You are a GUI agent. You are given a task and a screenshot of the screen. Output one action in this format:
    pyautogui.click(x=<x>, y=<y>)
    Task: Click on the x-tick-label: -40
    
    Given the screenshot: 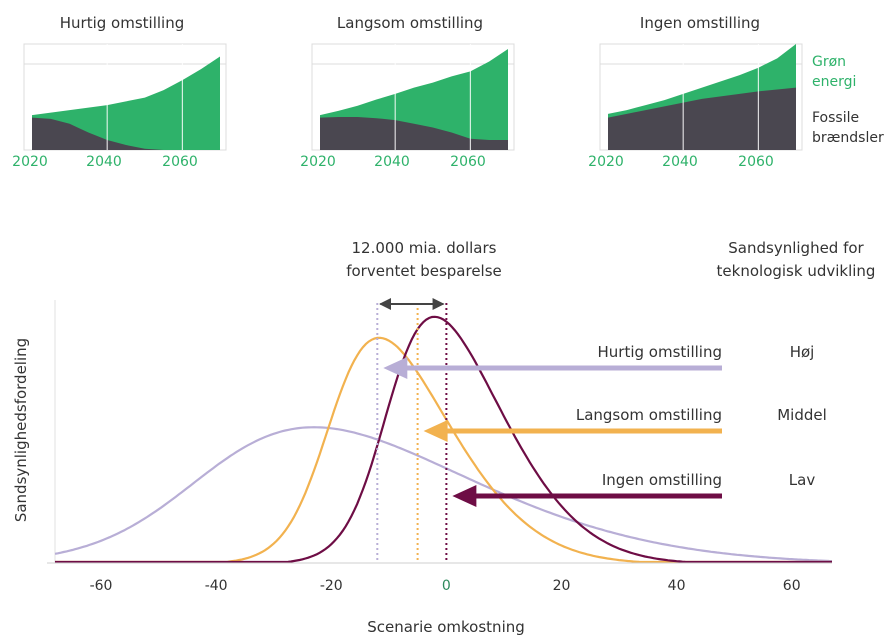 What is the action you would take?
    pyautogui.click(x=216, y=586)
    